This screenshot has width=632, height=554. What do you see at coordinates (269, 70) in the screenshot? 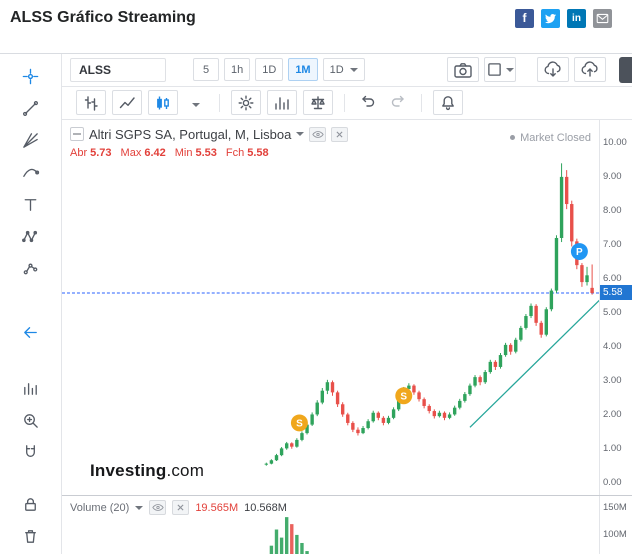
I see `interval-1d-button: 1D` at bounding box center [269, 70].